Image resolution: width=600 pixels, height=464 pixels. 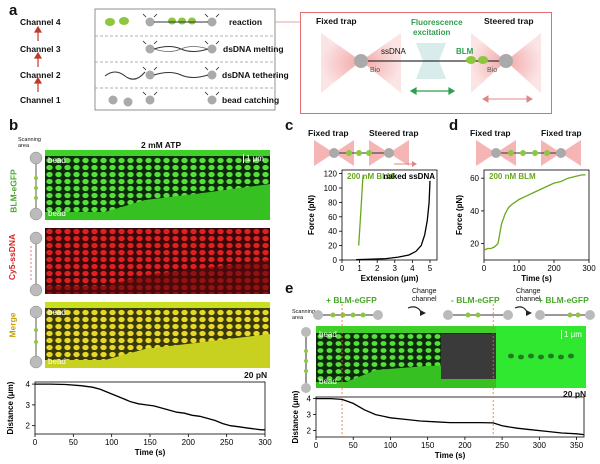 What do you see at coordinates (575, 394) in the screenshot?
I see `force-label-e: 20 pN` at bounding box center [575, 394].